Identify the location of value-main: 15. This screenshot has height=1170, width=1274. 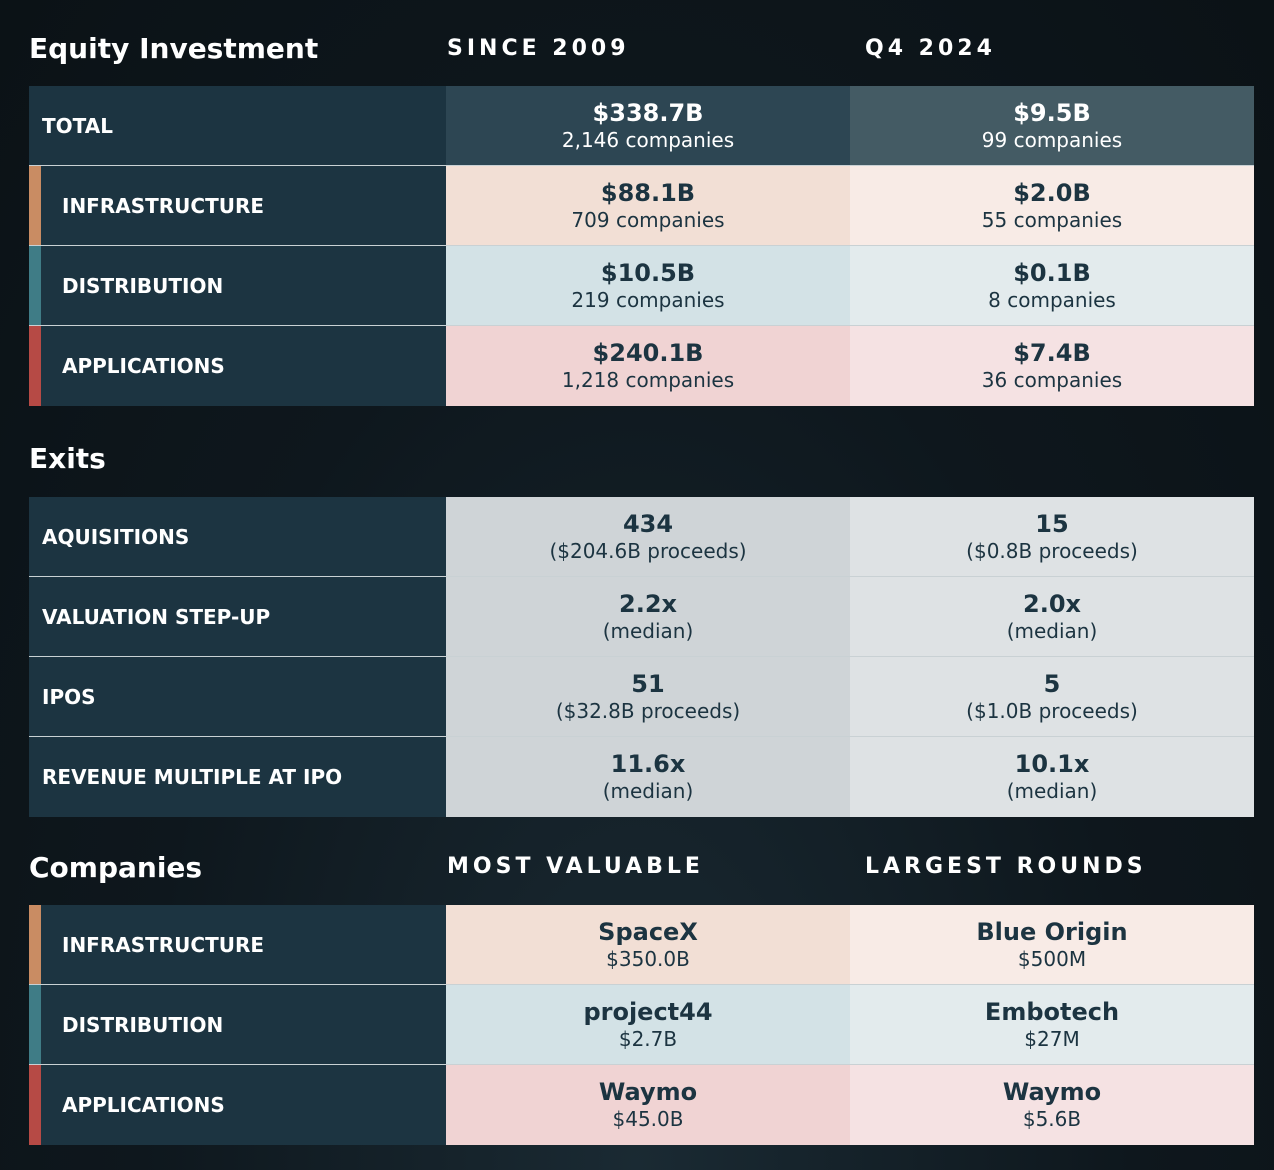
(1052, 523).